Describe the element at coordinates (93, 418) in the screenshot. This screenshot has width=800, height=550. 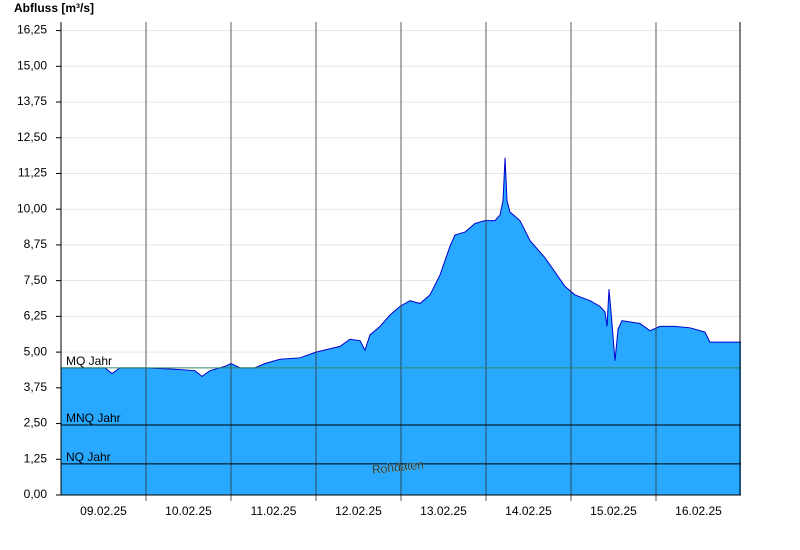
I see `reference-label: MNQ Jahr` at that location.